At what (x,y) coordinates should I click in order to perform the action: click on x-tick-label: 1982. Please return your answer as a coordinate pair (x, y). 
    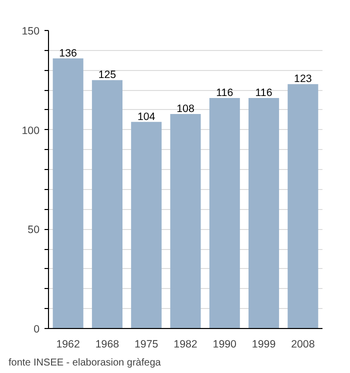
    Looking at the image, I should click on (186, 344).